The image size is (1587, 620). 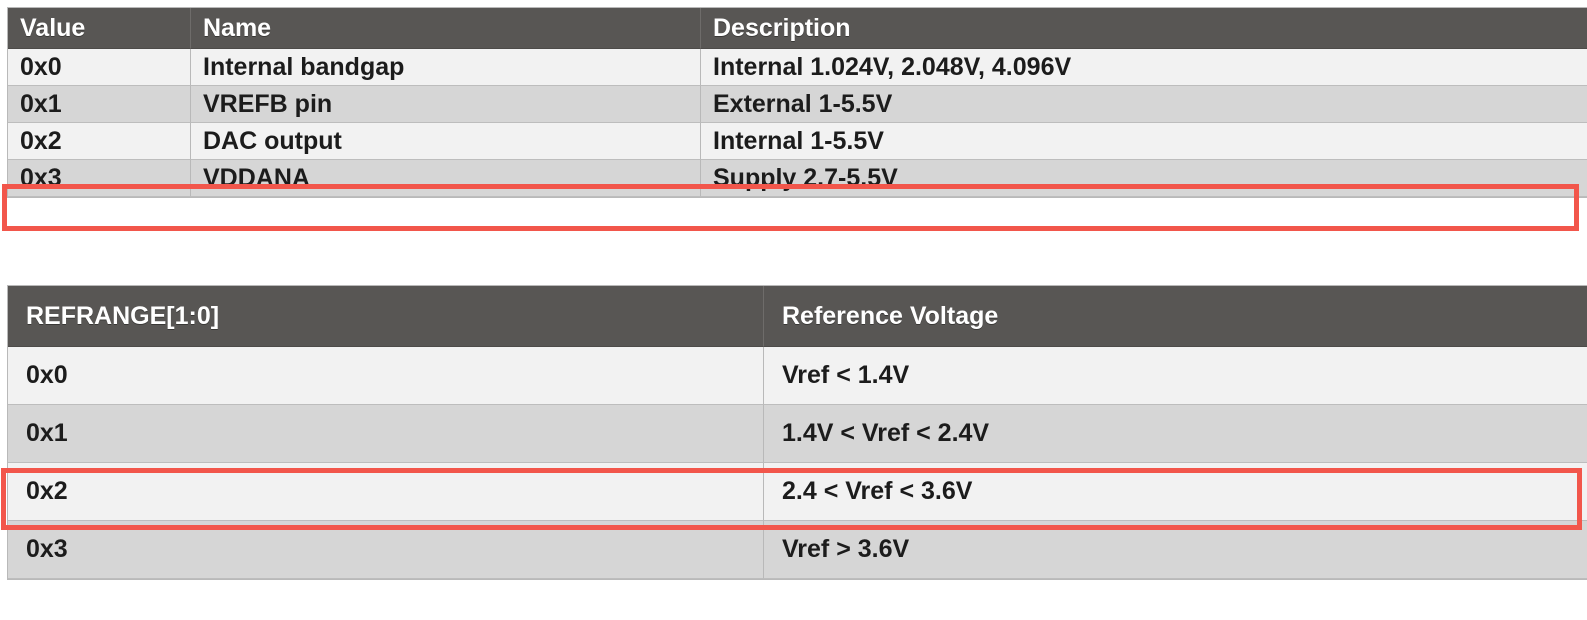 What do you see at coordinates (446, 67) in the screenshot?
I see `cell-name: Internal bandgap` at bounding box center [446, 67].